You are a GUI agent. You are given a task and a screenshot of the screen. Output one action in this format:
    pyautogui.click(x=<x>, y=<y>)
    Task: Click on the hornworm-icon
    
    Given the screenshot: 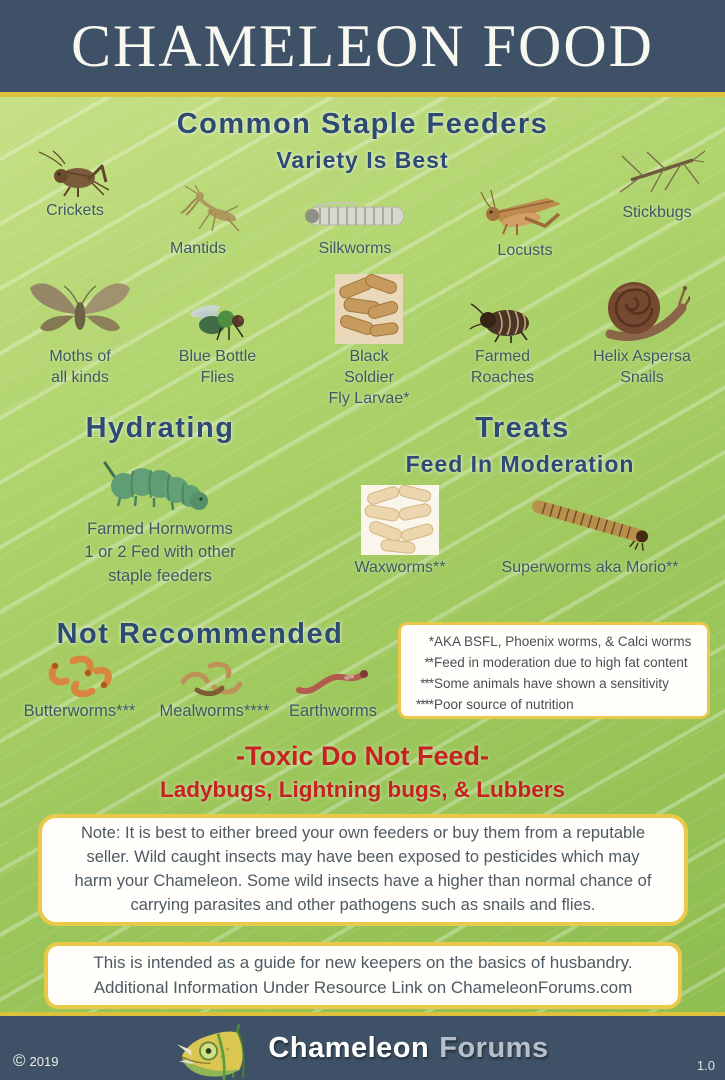 What is the action you would take?
    pyautogui.click(x=155, y=486)
    